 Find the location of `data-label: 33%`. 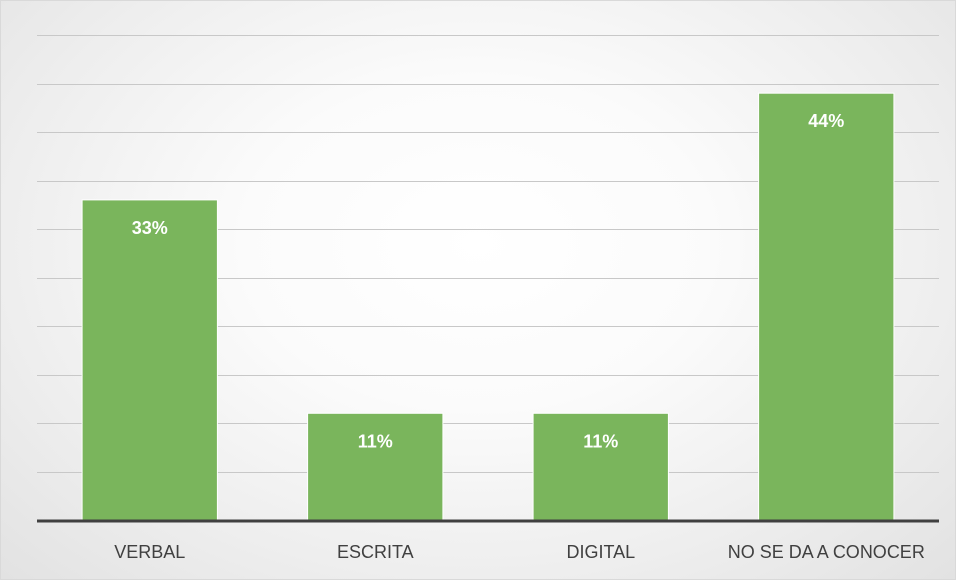

data-label: 33% is located at coordinates (150, 228).